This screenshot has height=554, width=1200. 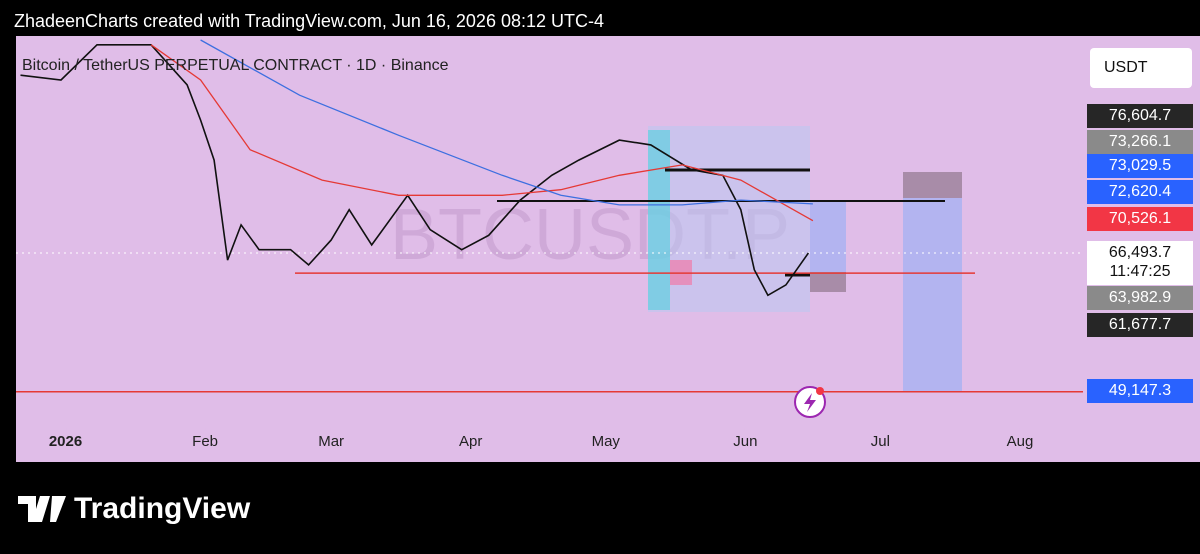 I want to click on price-label: 70,526.1, so click(x=1140, y=218).